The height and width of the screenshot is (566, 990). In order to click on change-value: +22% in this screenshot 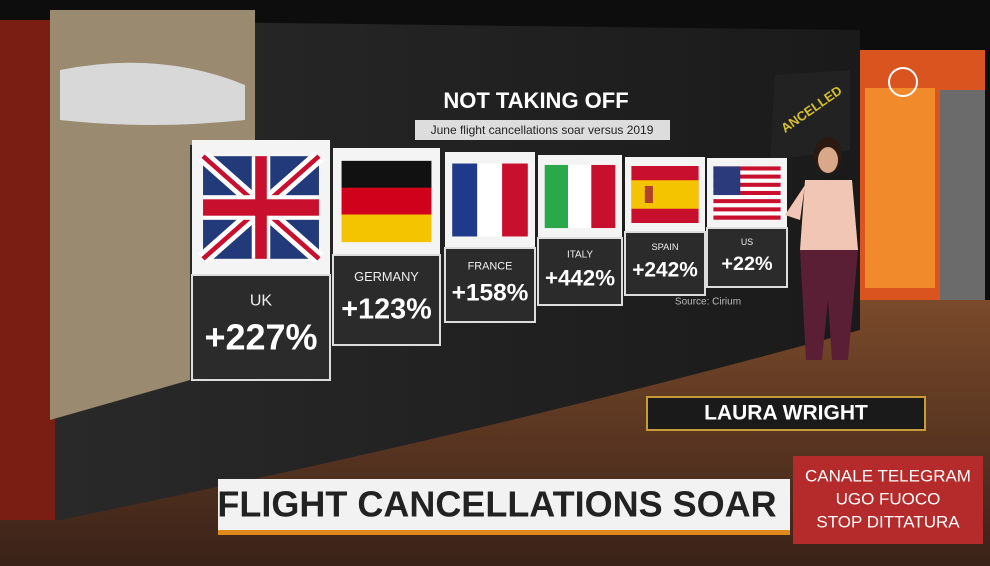, I will do `click(747, 264)`.